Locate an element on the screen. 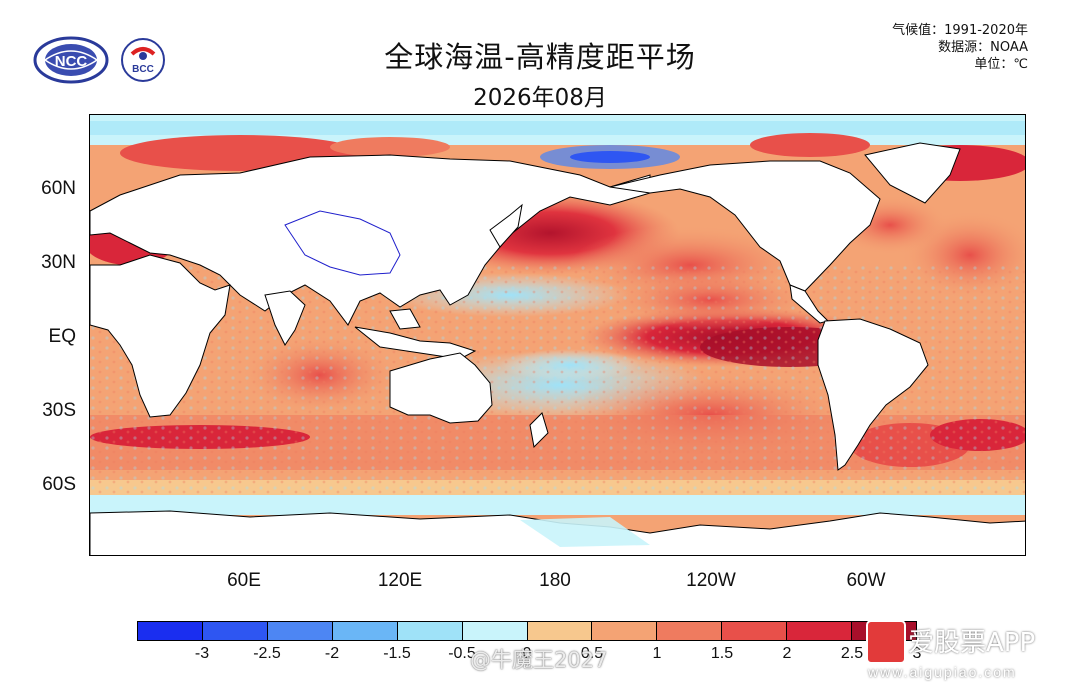 The height and width of the screenshot is (682, 1080). colorbar-tick-label: -3 is located at coordinates (202, 653).